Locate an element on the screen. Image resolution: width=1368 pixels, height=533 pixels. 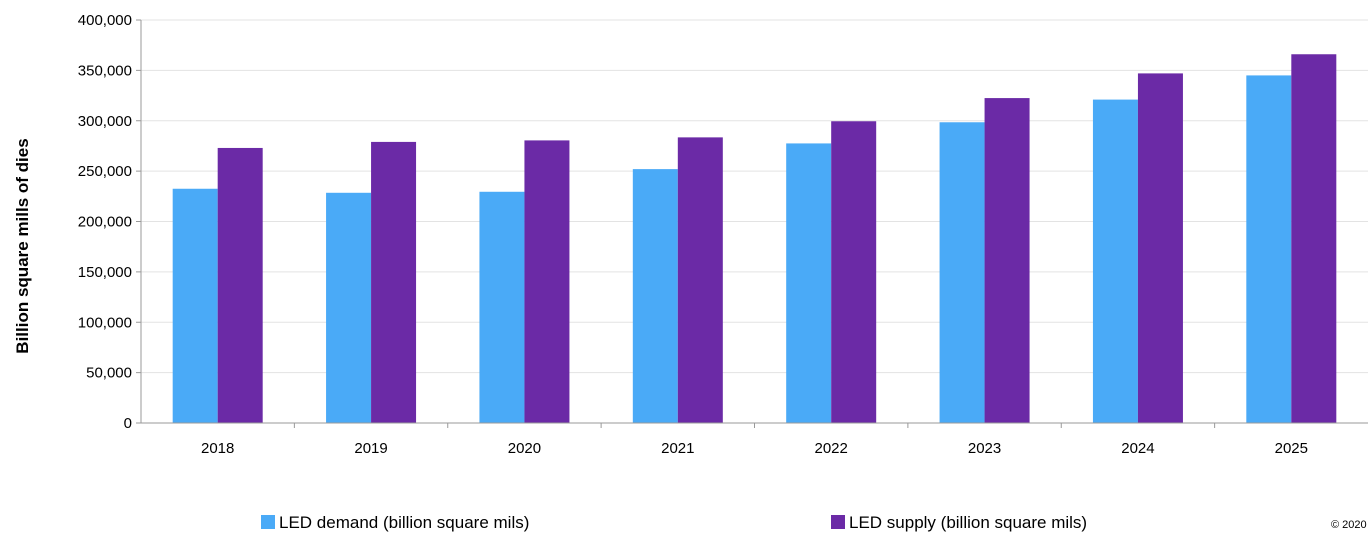
bar-demand-2024 is located at coordinates (1115, 261).